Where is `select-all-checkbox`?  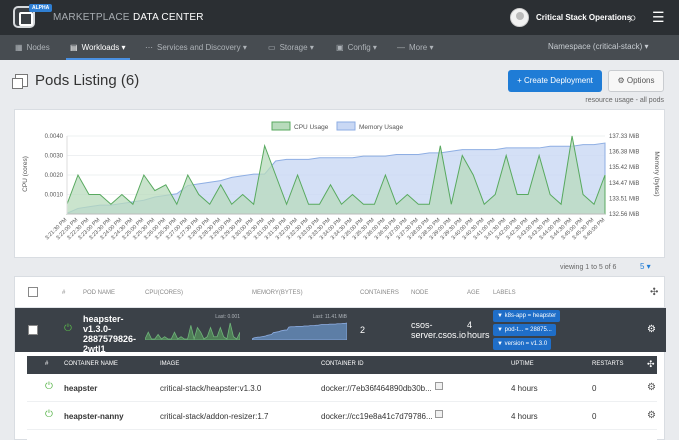 select-all-checkbox is located at coordinates (33, 292).